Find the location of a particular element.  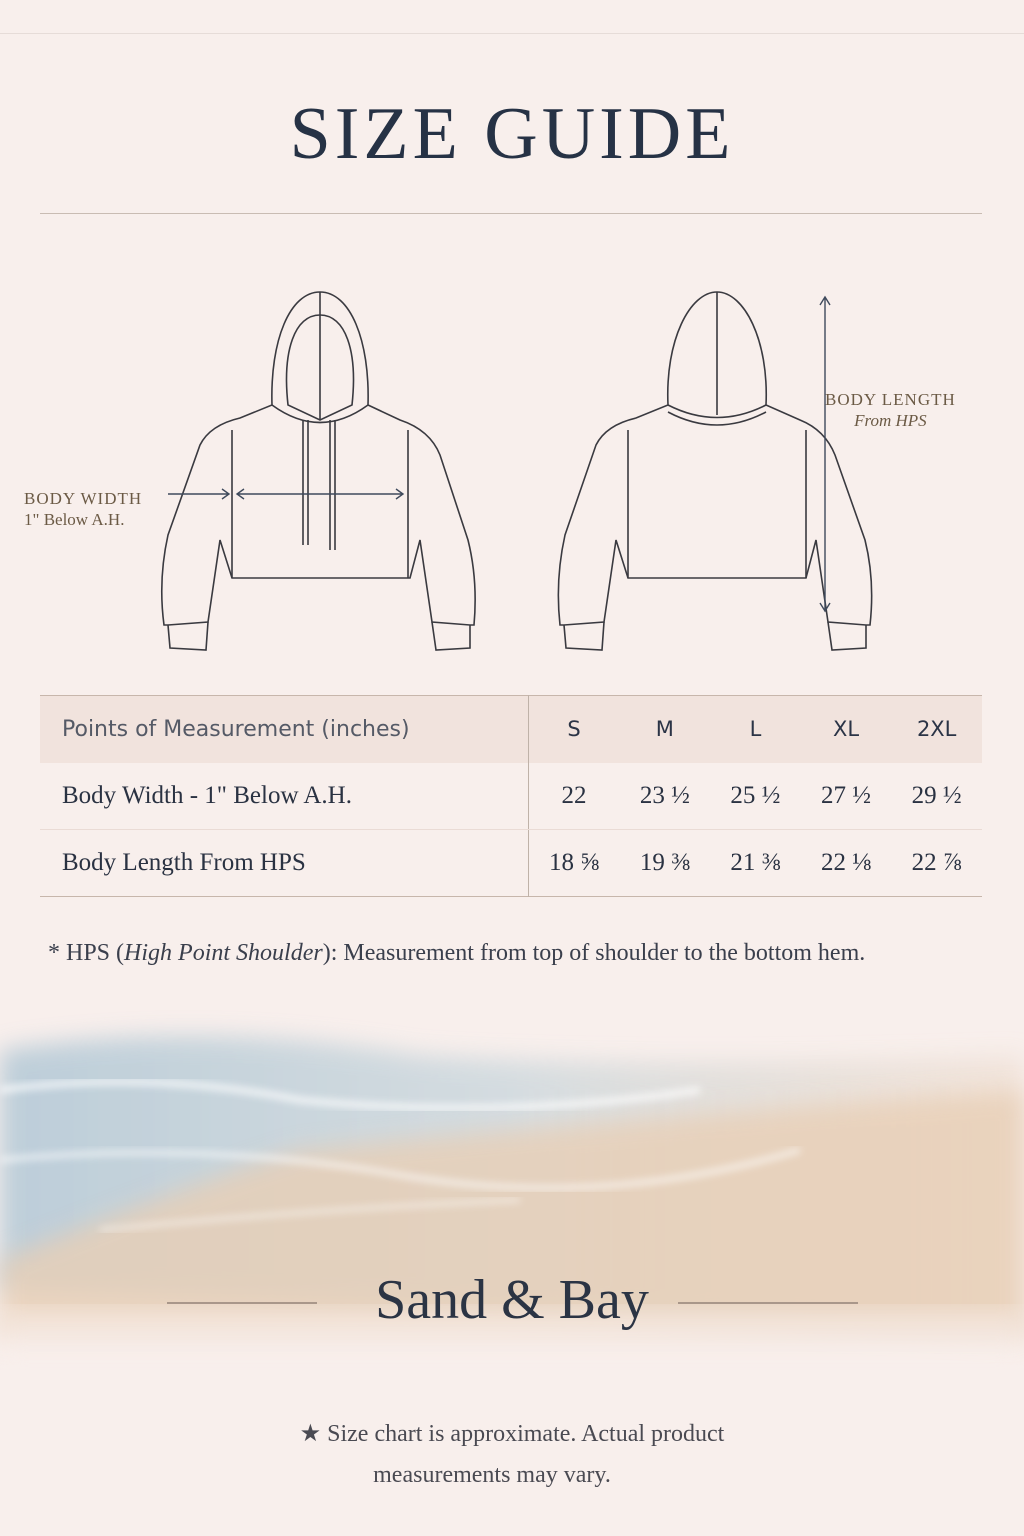

cell: 25 ½ is located at coordinates (755, 796).